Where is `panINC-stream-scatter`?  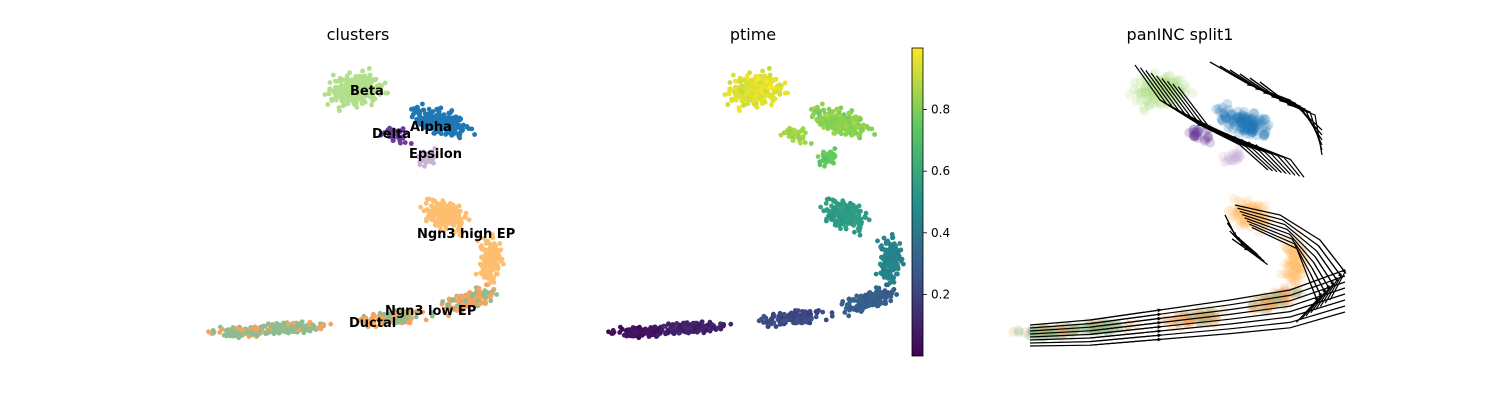
panINC-stream-scatter is located at coordinates (1160, 205).